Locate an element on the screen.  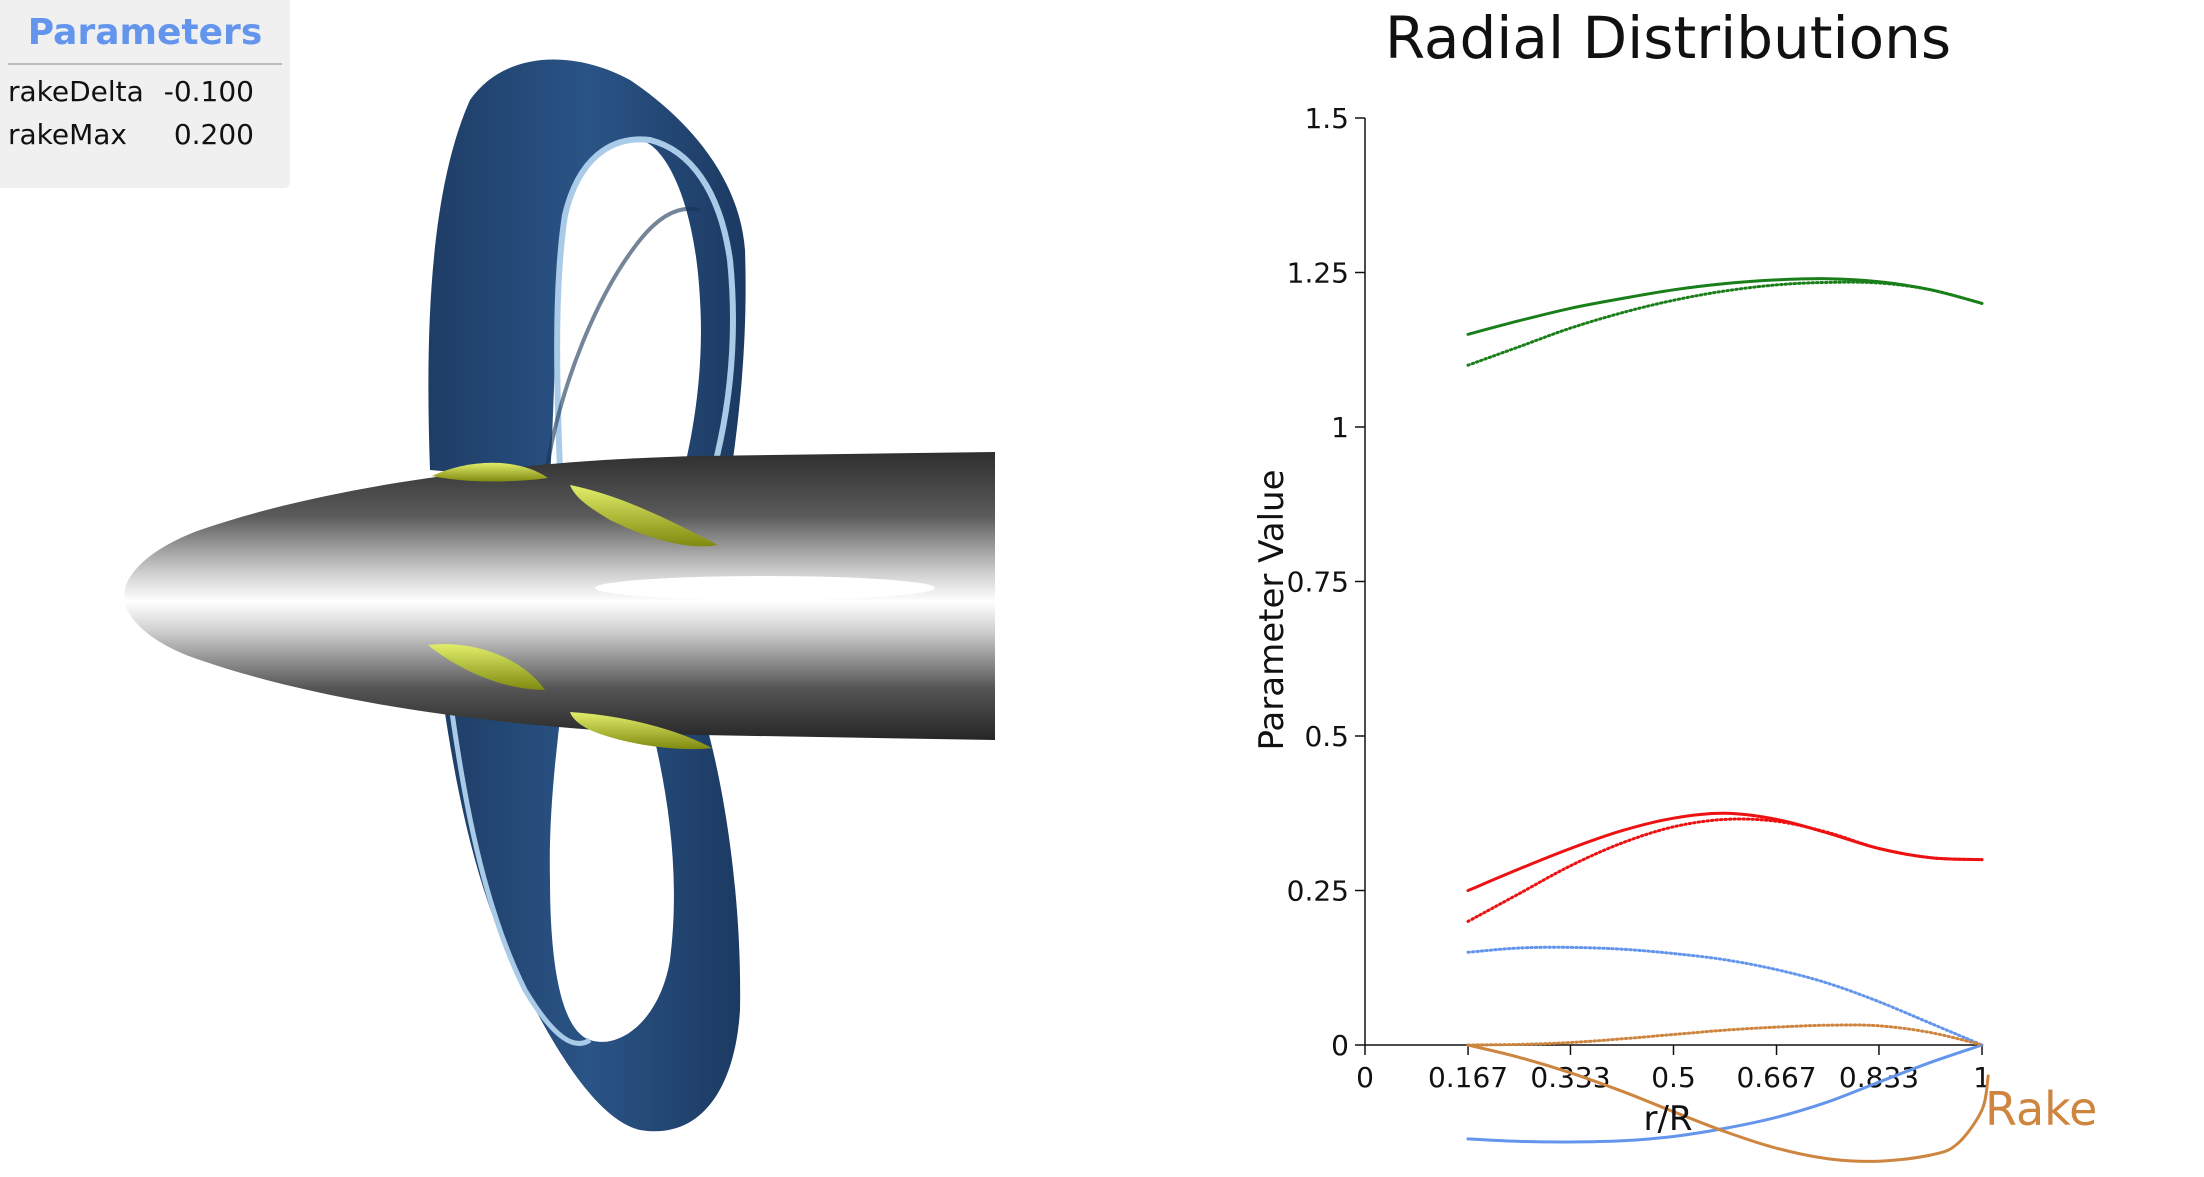
x-tick-label: 0.5 is located at coordinates (1673, 1077).